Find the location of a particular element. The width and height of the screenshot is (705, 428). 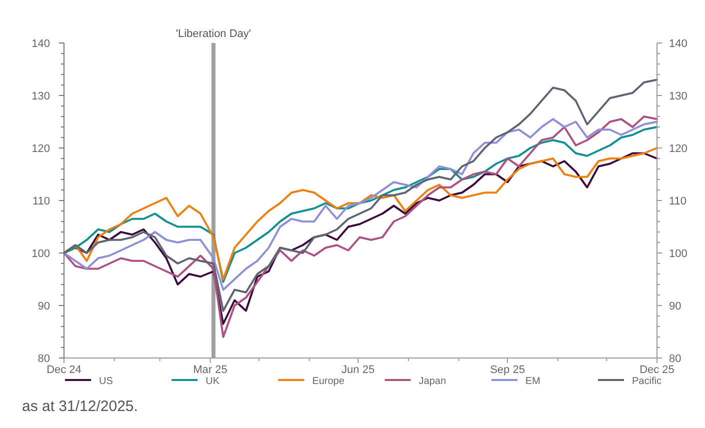

x-tick-label: Dec 24 is located at coordinates (64, 370).